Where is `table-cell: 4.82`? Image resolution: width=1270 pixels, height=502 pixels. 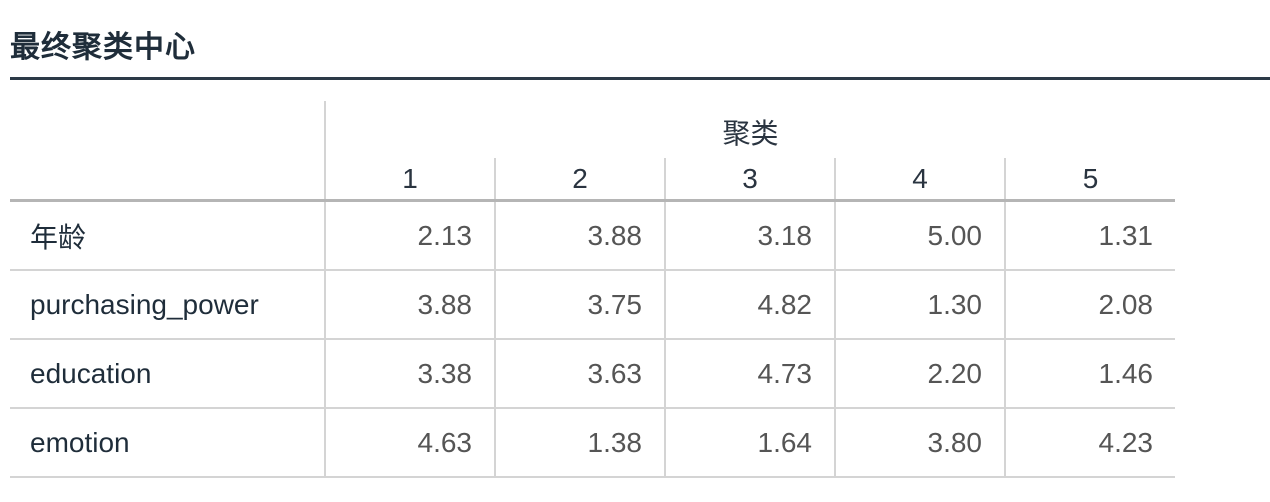
table-cell: 4.82 is located at coordinates (749, 304).